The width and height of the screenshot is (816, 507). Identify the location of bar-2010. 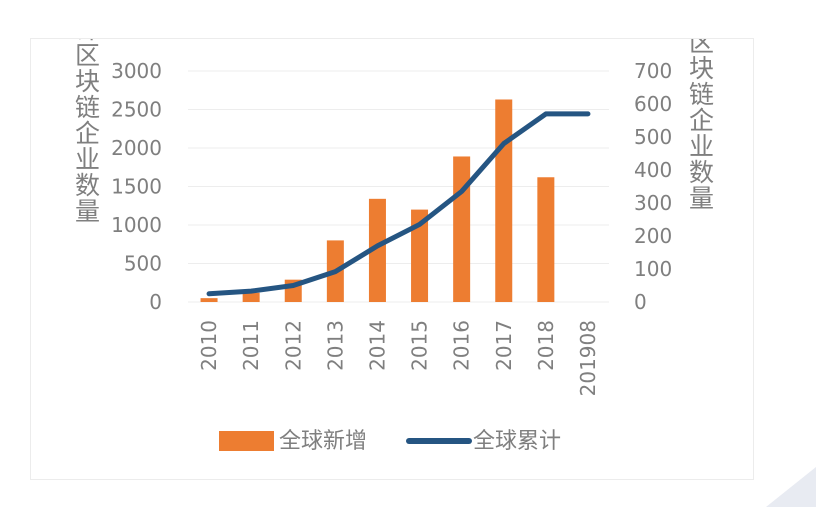
(209, 300).